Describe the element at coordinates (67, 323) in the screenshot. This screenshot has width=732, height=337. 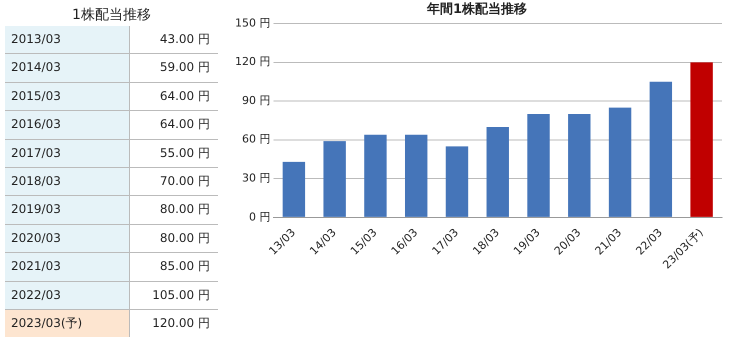
I see `category-label: 2023/03(予)` at that location.